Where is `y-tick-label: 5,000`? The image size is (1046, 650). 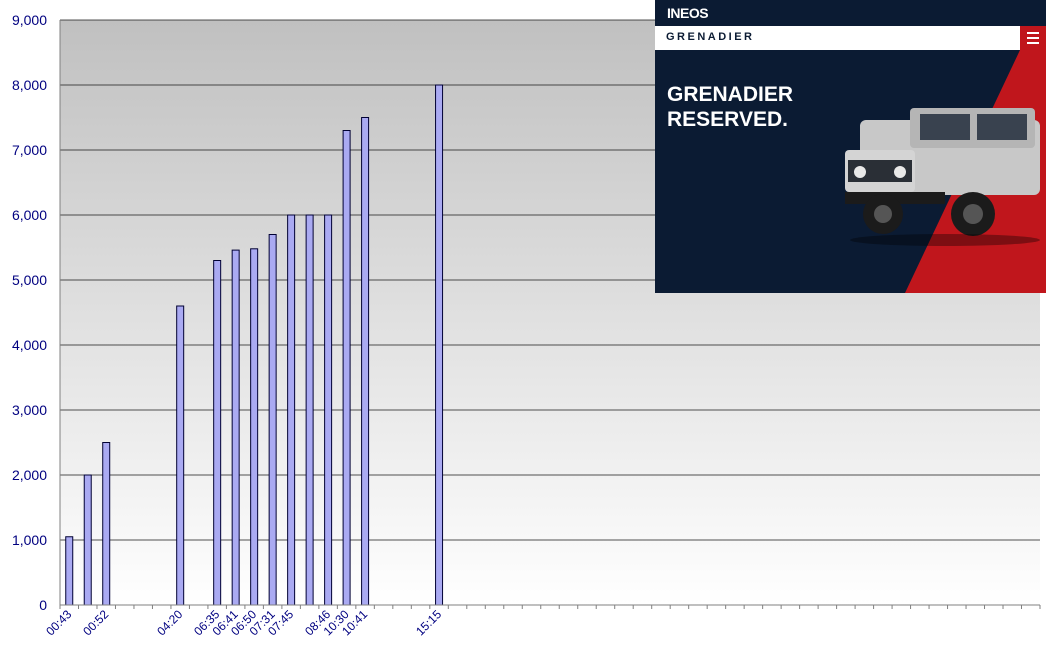 y-tick-label: 5,000 is located at coordinates (29, 280).